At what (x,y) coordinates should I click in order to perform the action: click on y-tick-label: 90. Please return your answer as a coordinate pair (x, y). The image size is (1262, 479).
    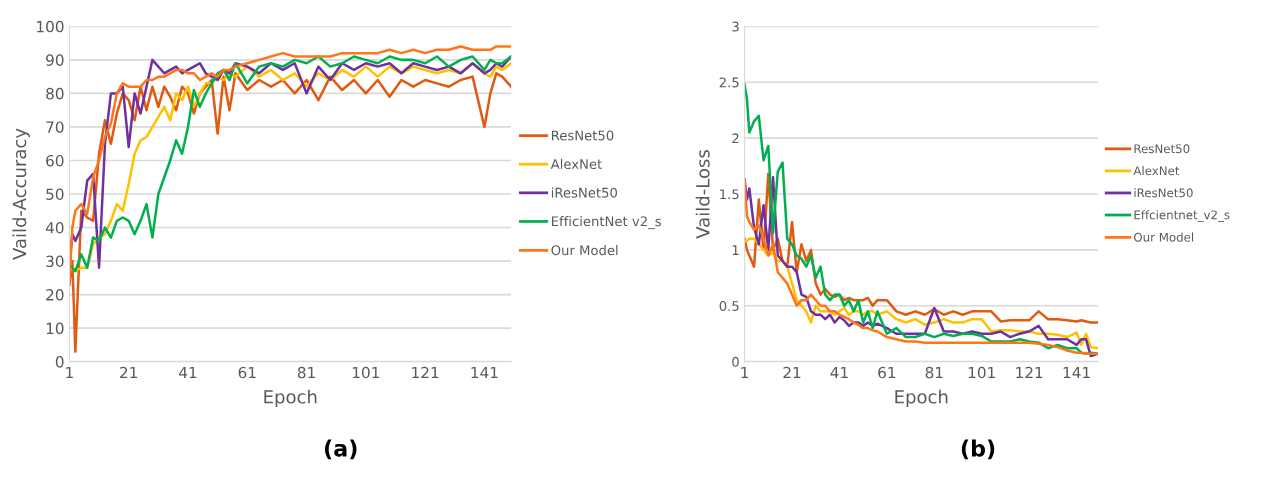
    Looking at the image, I should click on (55, 60).